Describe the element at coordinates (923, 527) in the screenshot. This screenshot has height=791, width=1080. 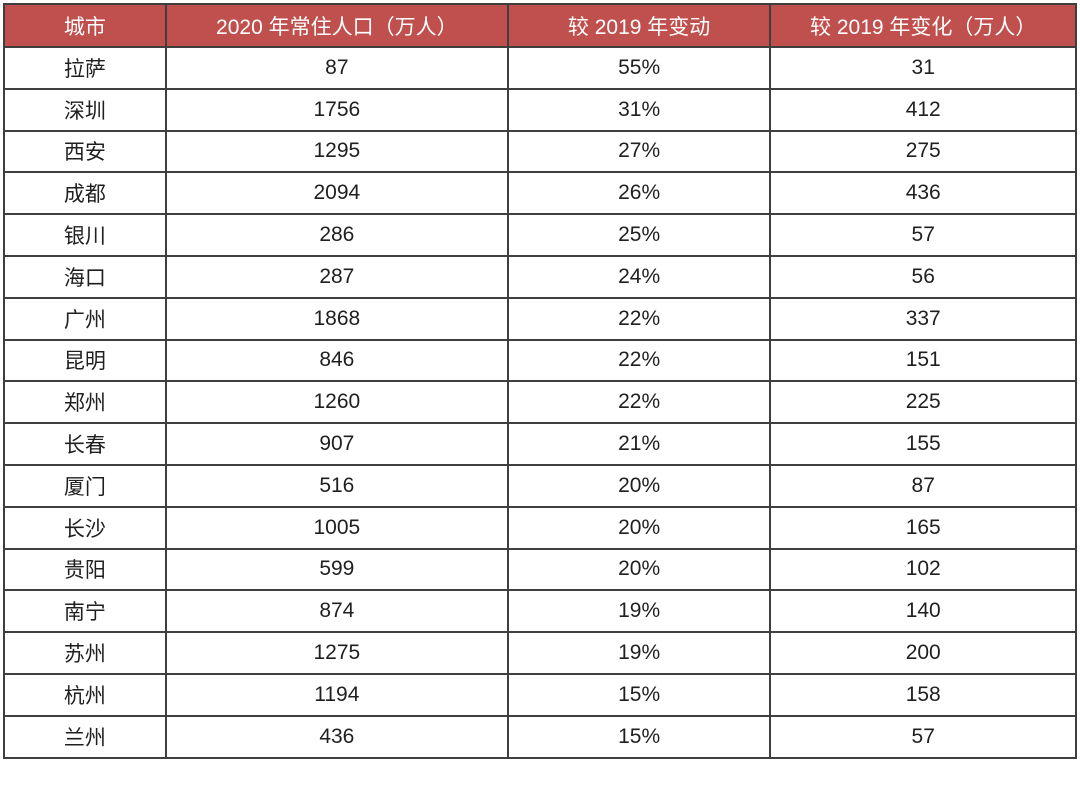
I see `cell-change_abs: 165` at that location.